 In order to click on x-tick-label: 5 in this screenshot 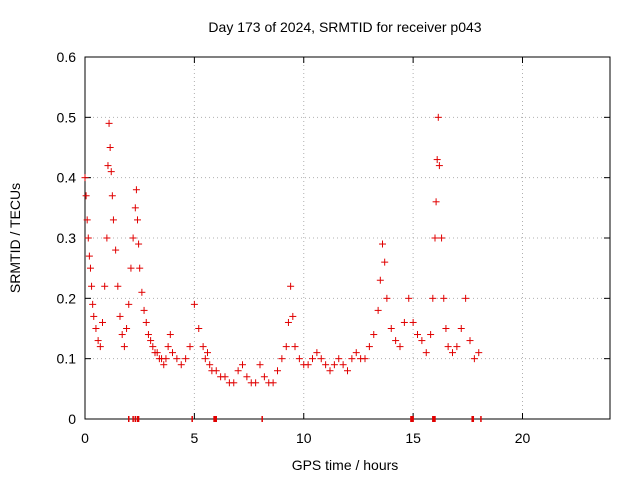, I will do `click(194, 438)`.